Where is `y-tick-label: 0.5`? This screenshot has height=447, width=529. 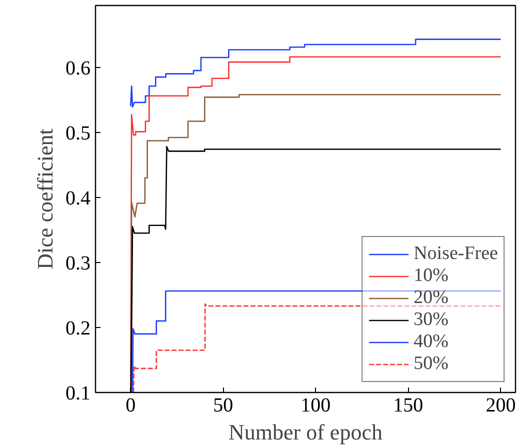 y-tick-label: 0.5 is located at coordinates (78, 133).